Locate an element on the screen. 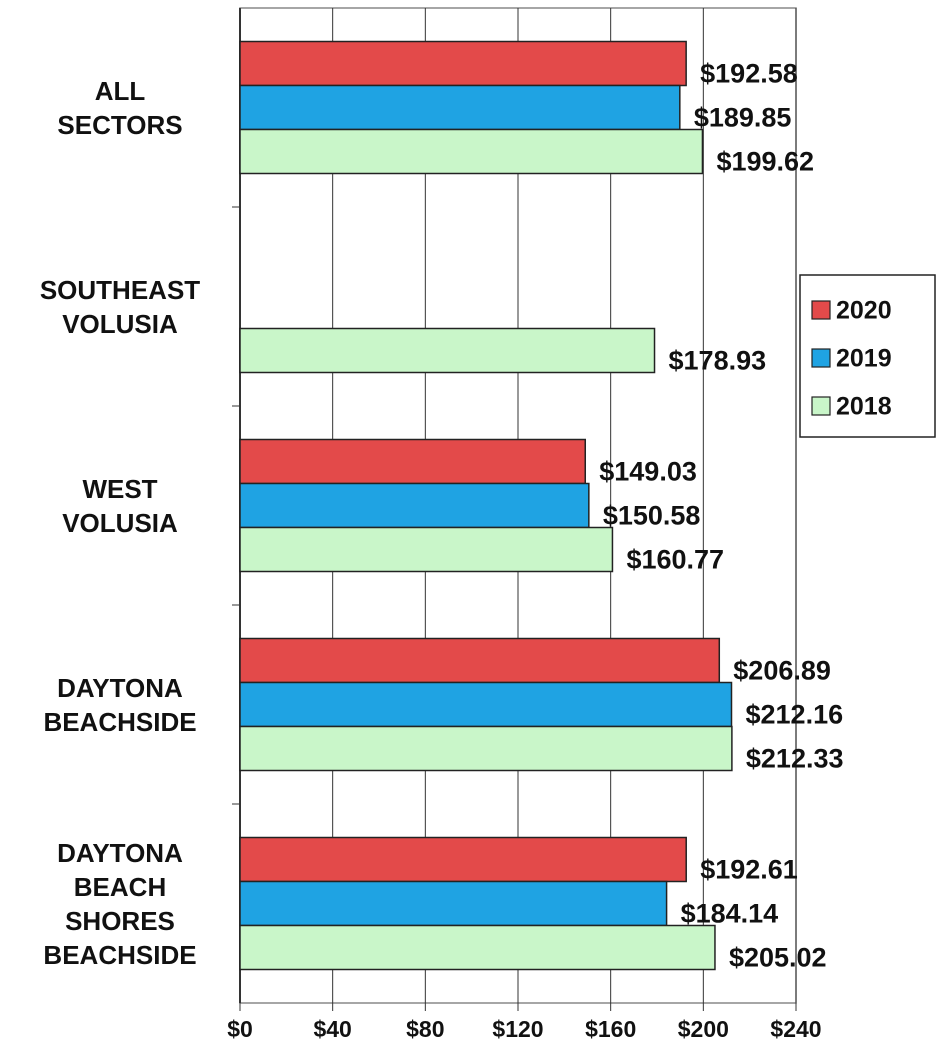 This screenshot has height=1048, width=943. value-label: $149.03 is located at coordinates (648, 472).